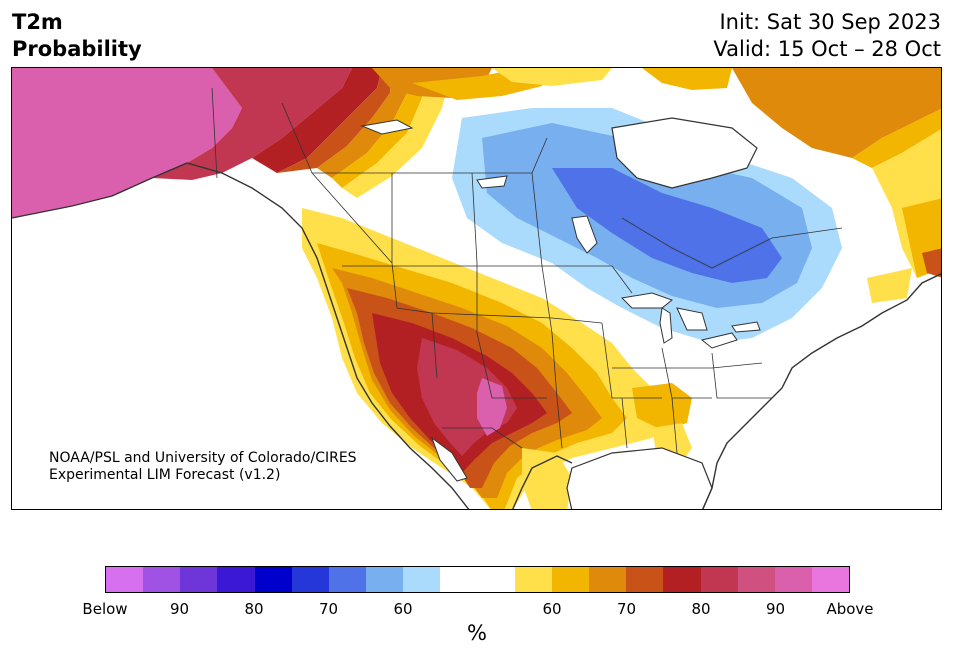  I want to click on probability-colorbar, so click(477, 579).